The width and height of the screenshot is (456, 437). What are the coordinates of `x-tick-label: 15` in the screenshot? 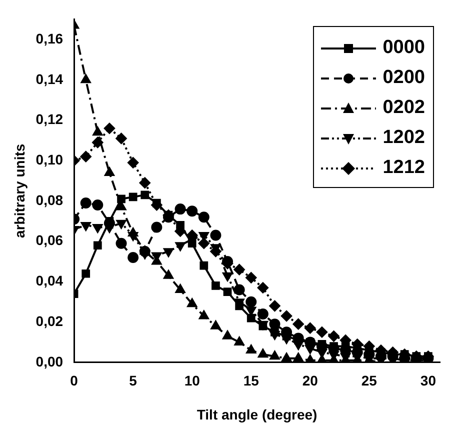 It's located at (251, 380).